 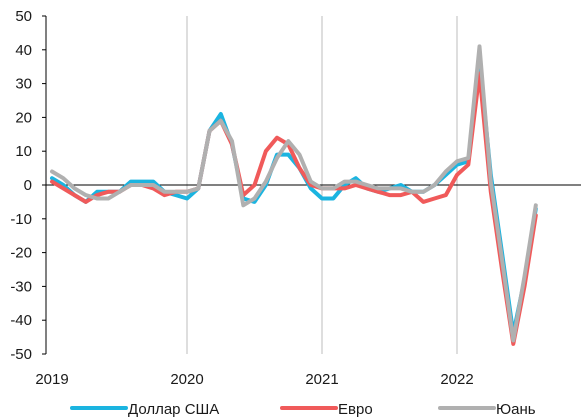 What do you see at coordinates (321, 379) in the screenshot?
I see `x-tick-label: 2021` at bounding box center [321, 379].